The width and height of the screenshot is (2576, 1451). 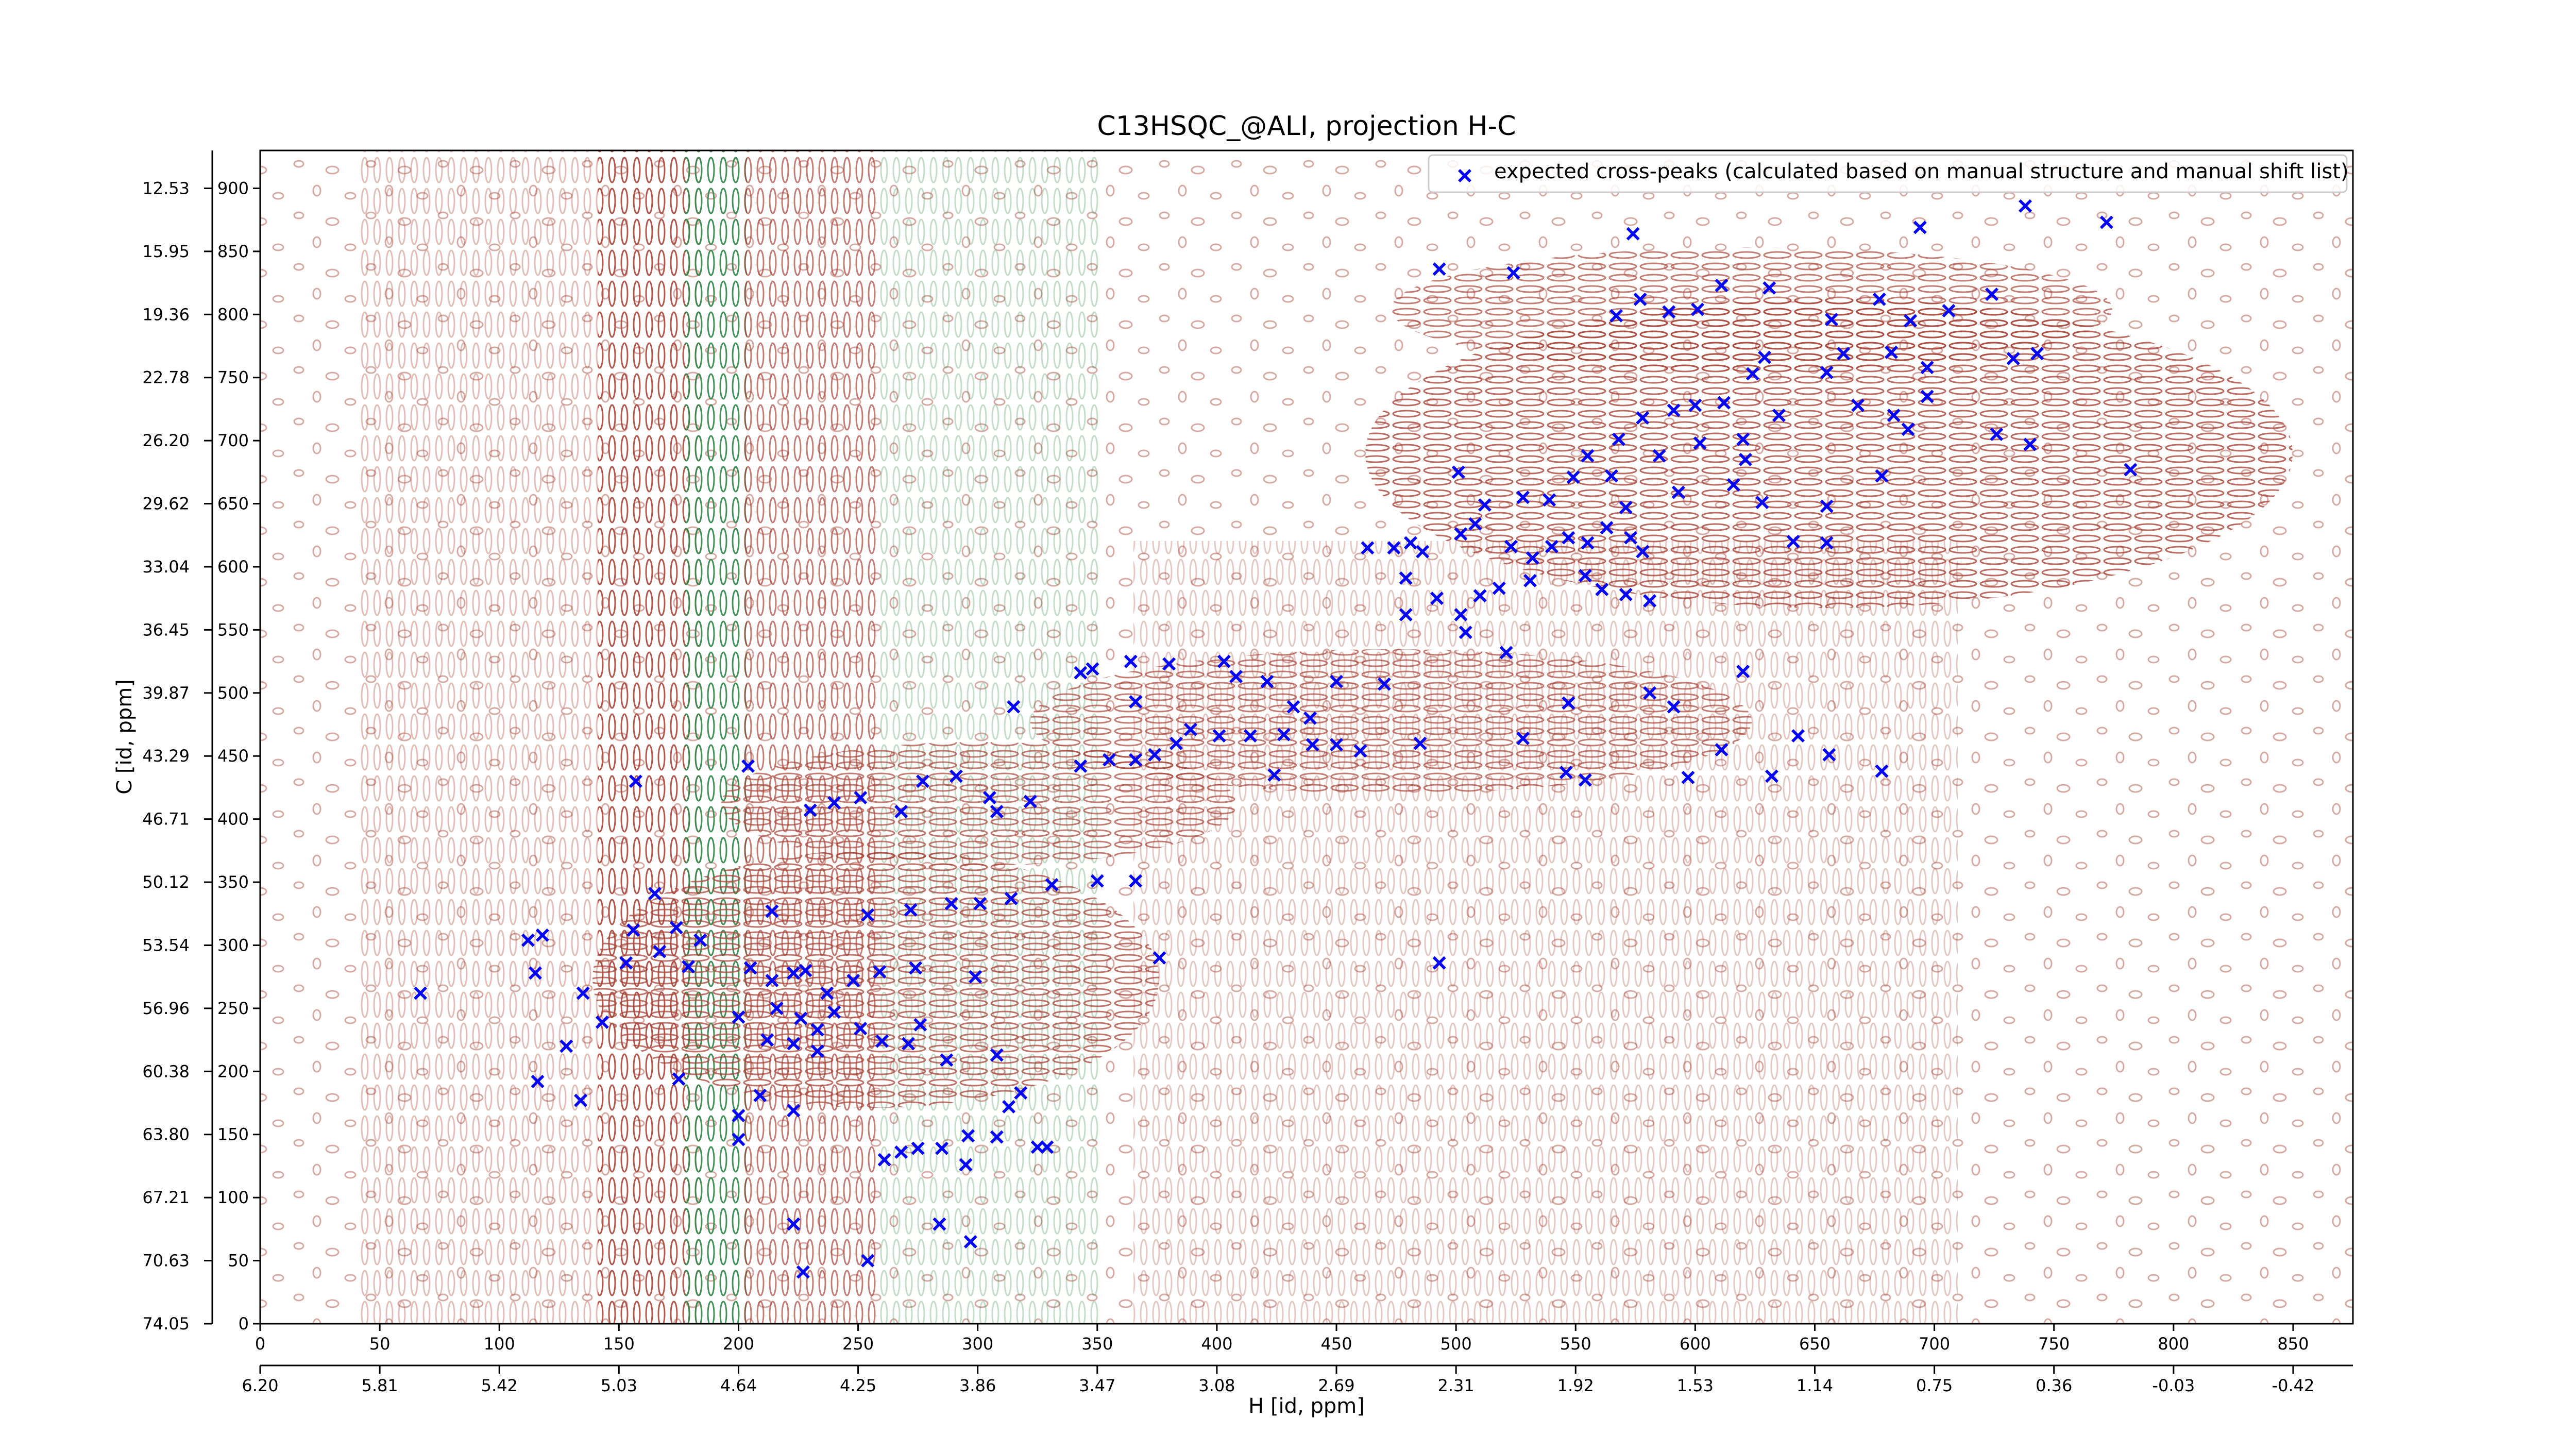 I want to click on x-tick-label: 200, so click(x=738, y=1344).